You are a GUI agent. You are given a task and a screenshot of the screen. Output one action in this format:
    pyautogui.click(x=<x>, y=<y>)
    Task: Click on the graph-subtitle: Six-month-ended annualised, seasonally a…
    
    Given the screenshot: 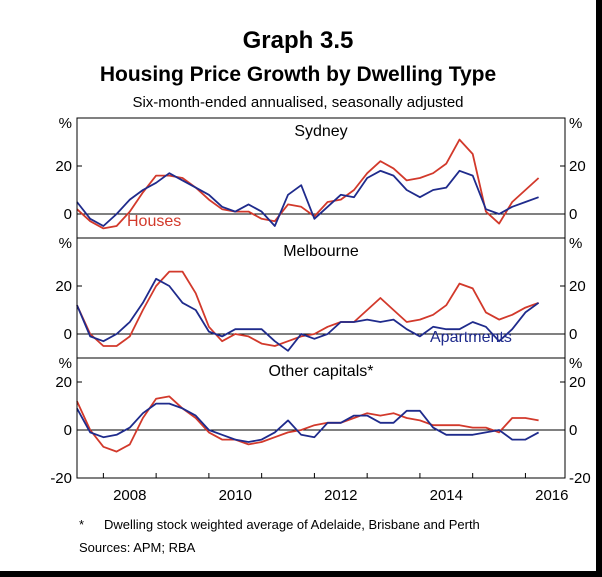 What is the action you would take?
    pyautogui.click(x=298, y=102)
    